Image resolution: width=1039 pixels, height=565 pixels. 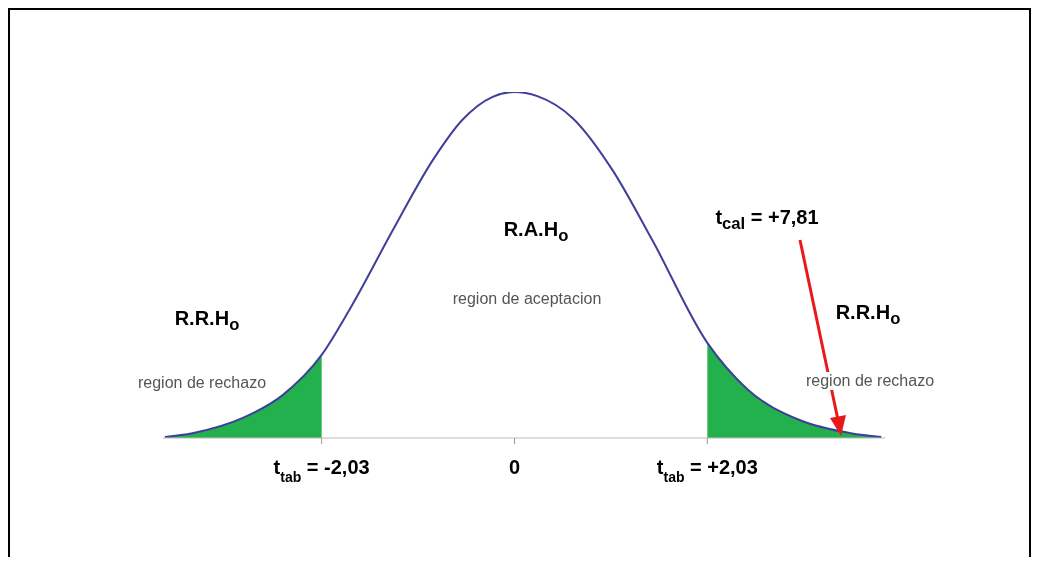 What do you see at coordinates (527, 299) in the screenshot?
I see `annotation: region de aceptacion` at bounding box center [527, 299].